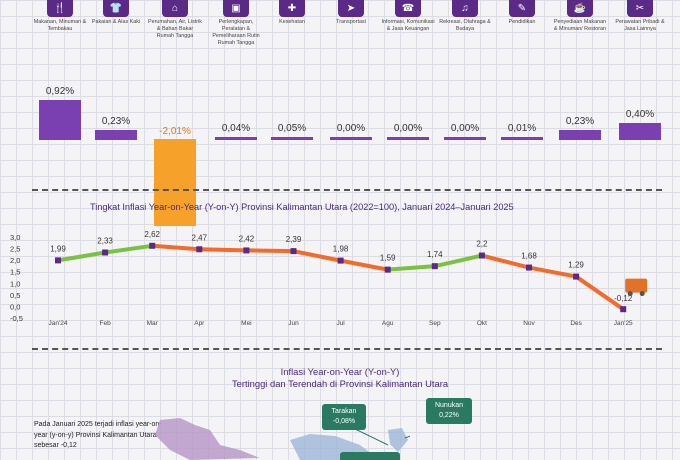  Describe the element at coordinates (15, 249) in the screenshot. I see `y-tick-label: 2,5` at that location.